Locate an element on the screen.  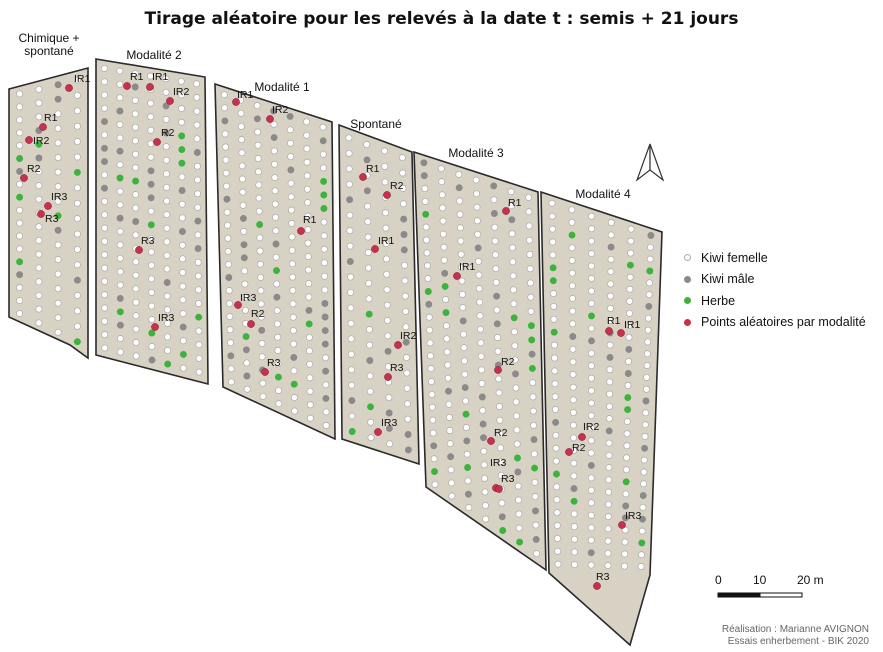
random-point-label: IR1 is located at coordinates (632, 325).